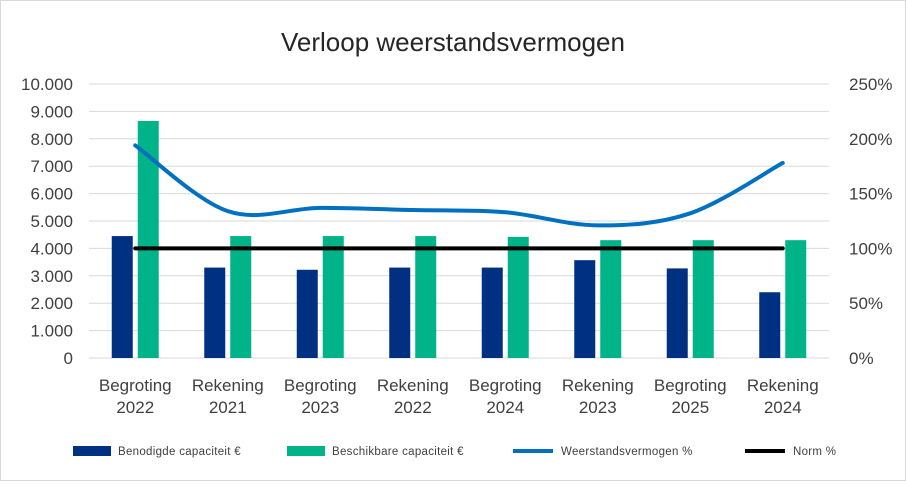  Describe the element at coordinates (320, 396) in the screenshot. I see `category-label: Begroting 2023` at that location.